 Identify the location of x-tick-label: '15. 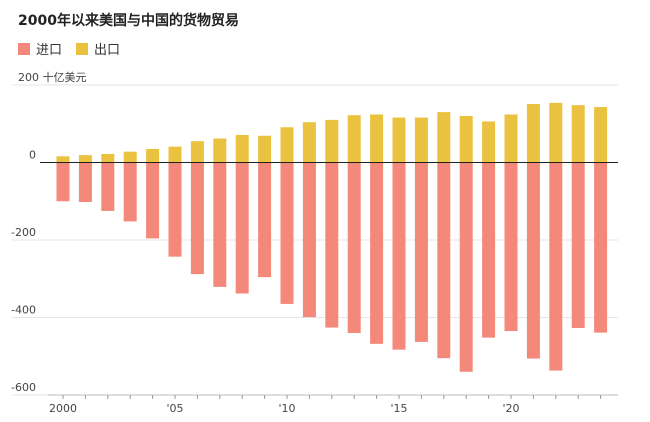
(398, 408).